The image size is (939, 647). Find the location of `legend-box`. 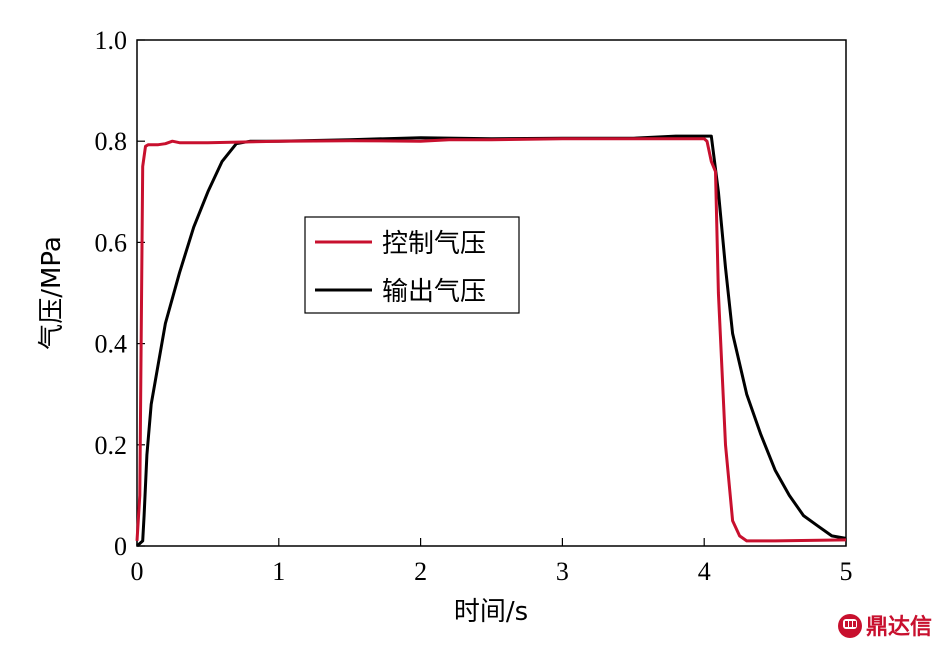

legend-box is located at coordinates (412, 265).